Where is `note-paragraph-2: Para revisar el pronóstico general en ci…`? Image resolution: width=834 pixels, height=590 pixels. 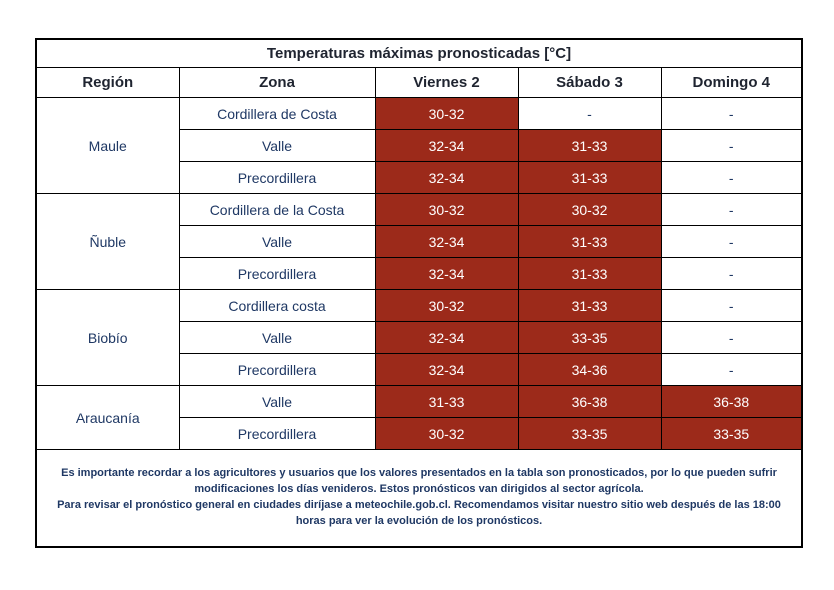
note-paragraph-2: Para revisar el pronóstico general en ci… is located at coordinates (419, 513).